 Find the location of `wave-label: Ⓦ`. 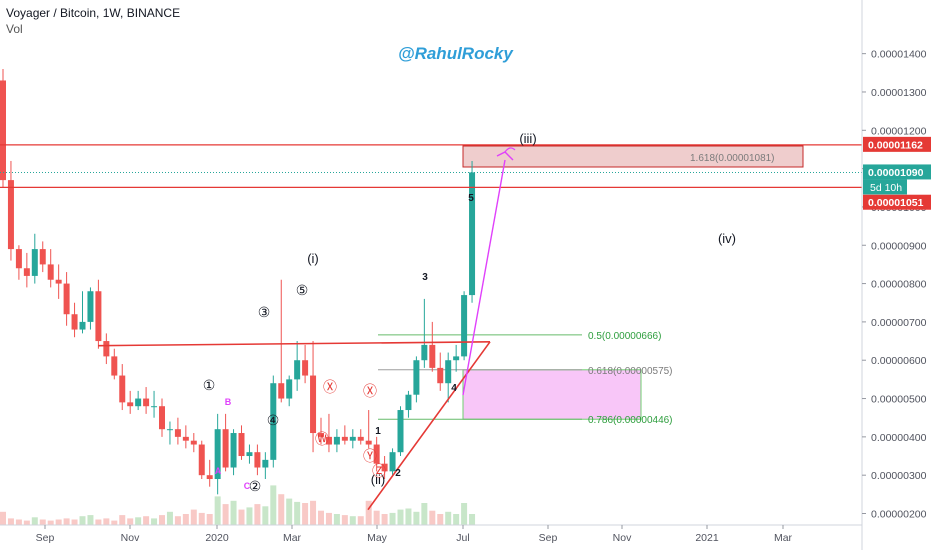

wave-label: Ⓦ is located at coordinates (322, 439).